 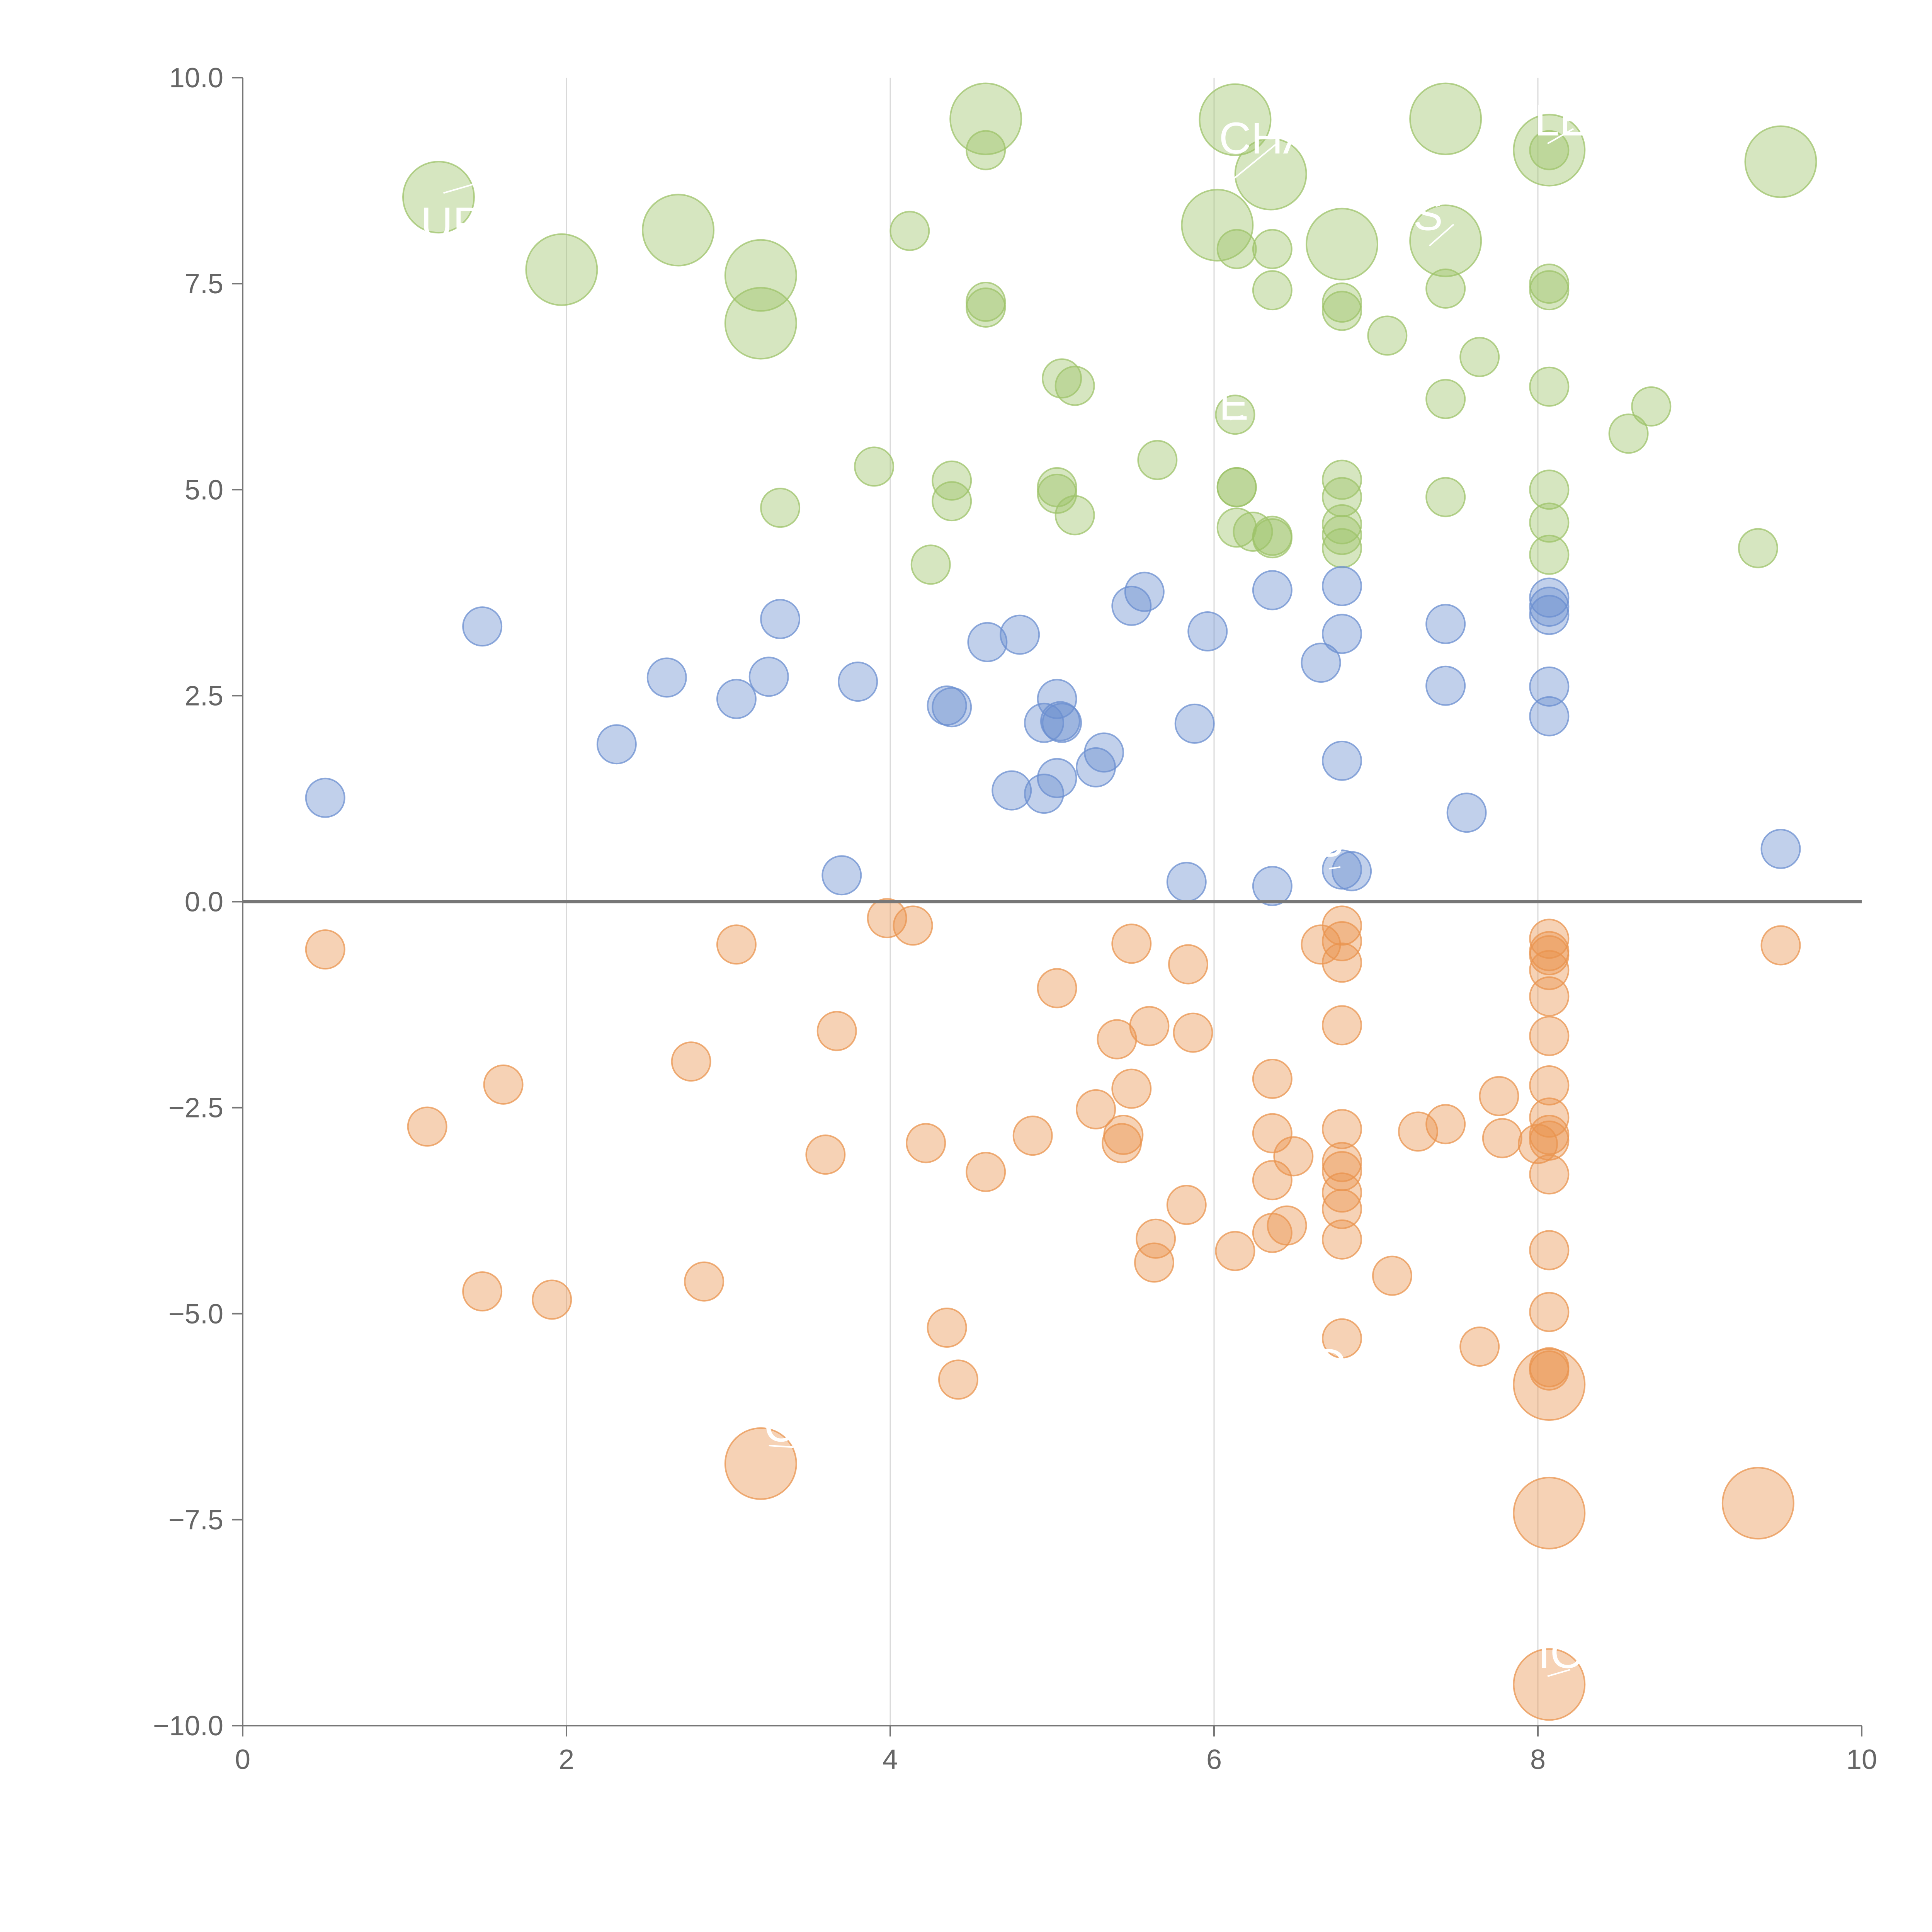 I want to click on point-label: S, so click(x=1428, y=215).